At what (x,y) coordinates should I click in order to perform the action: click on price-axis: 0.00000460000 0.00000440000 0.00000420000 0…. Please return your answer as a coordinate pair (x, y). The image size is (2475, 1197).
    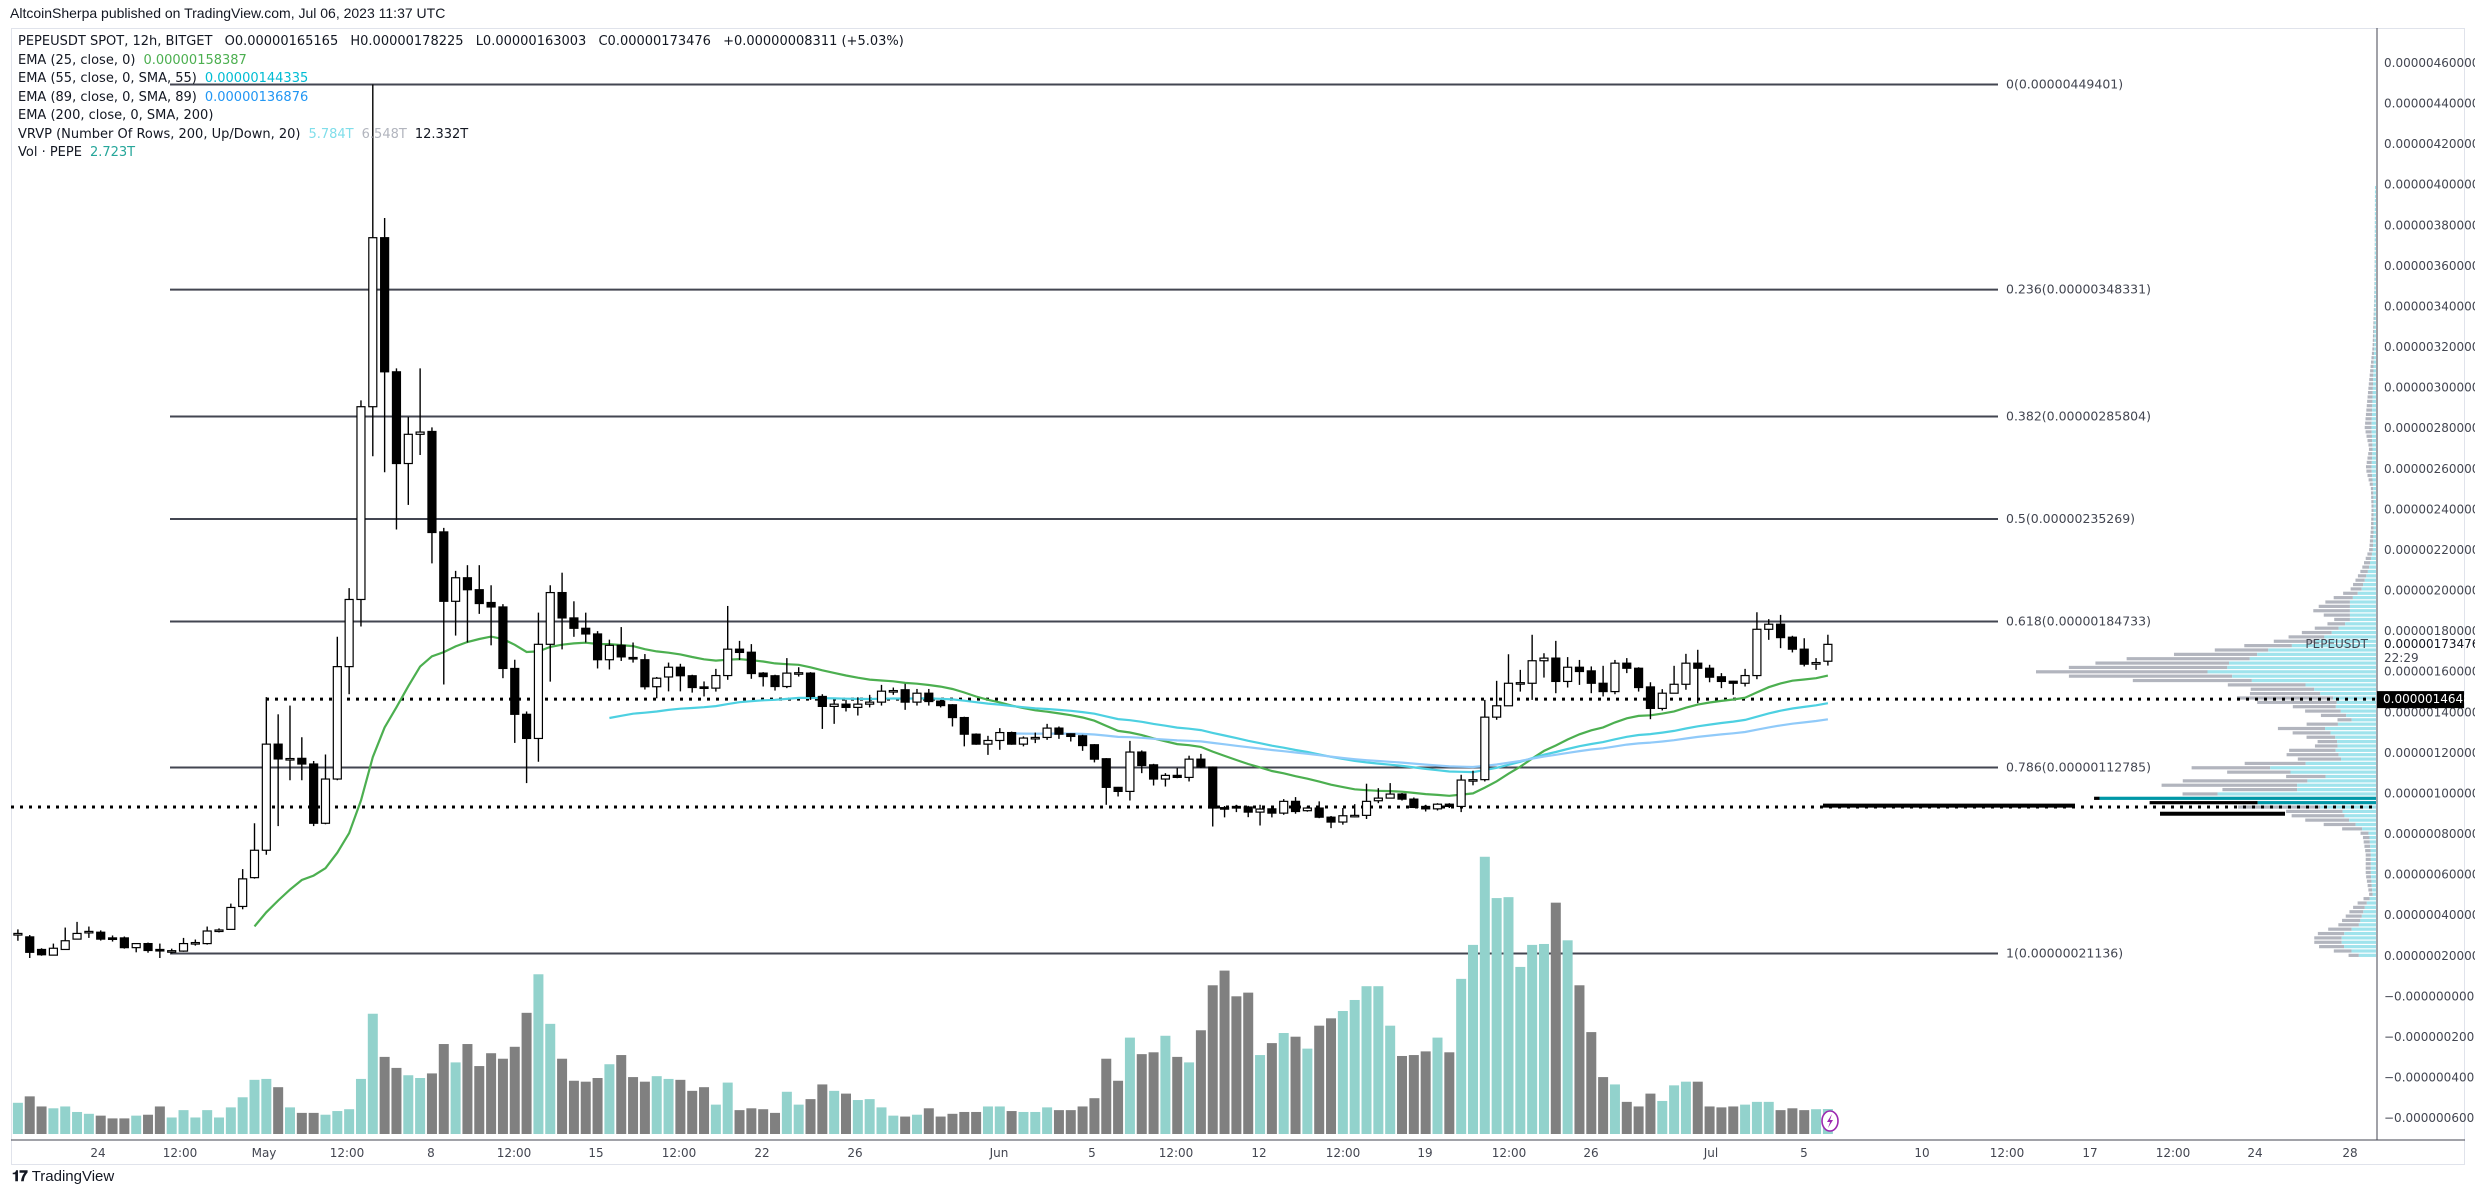
    Looking at the image, I should click on (2429, 590).